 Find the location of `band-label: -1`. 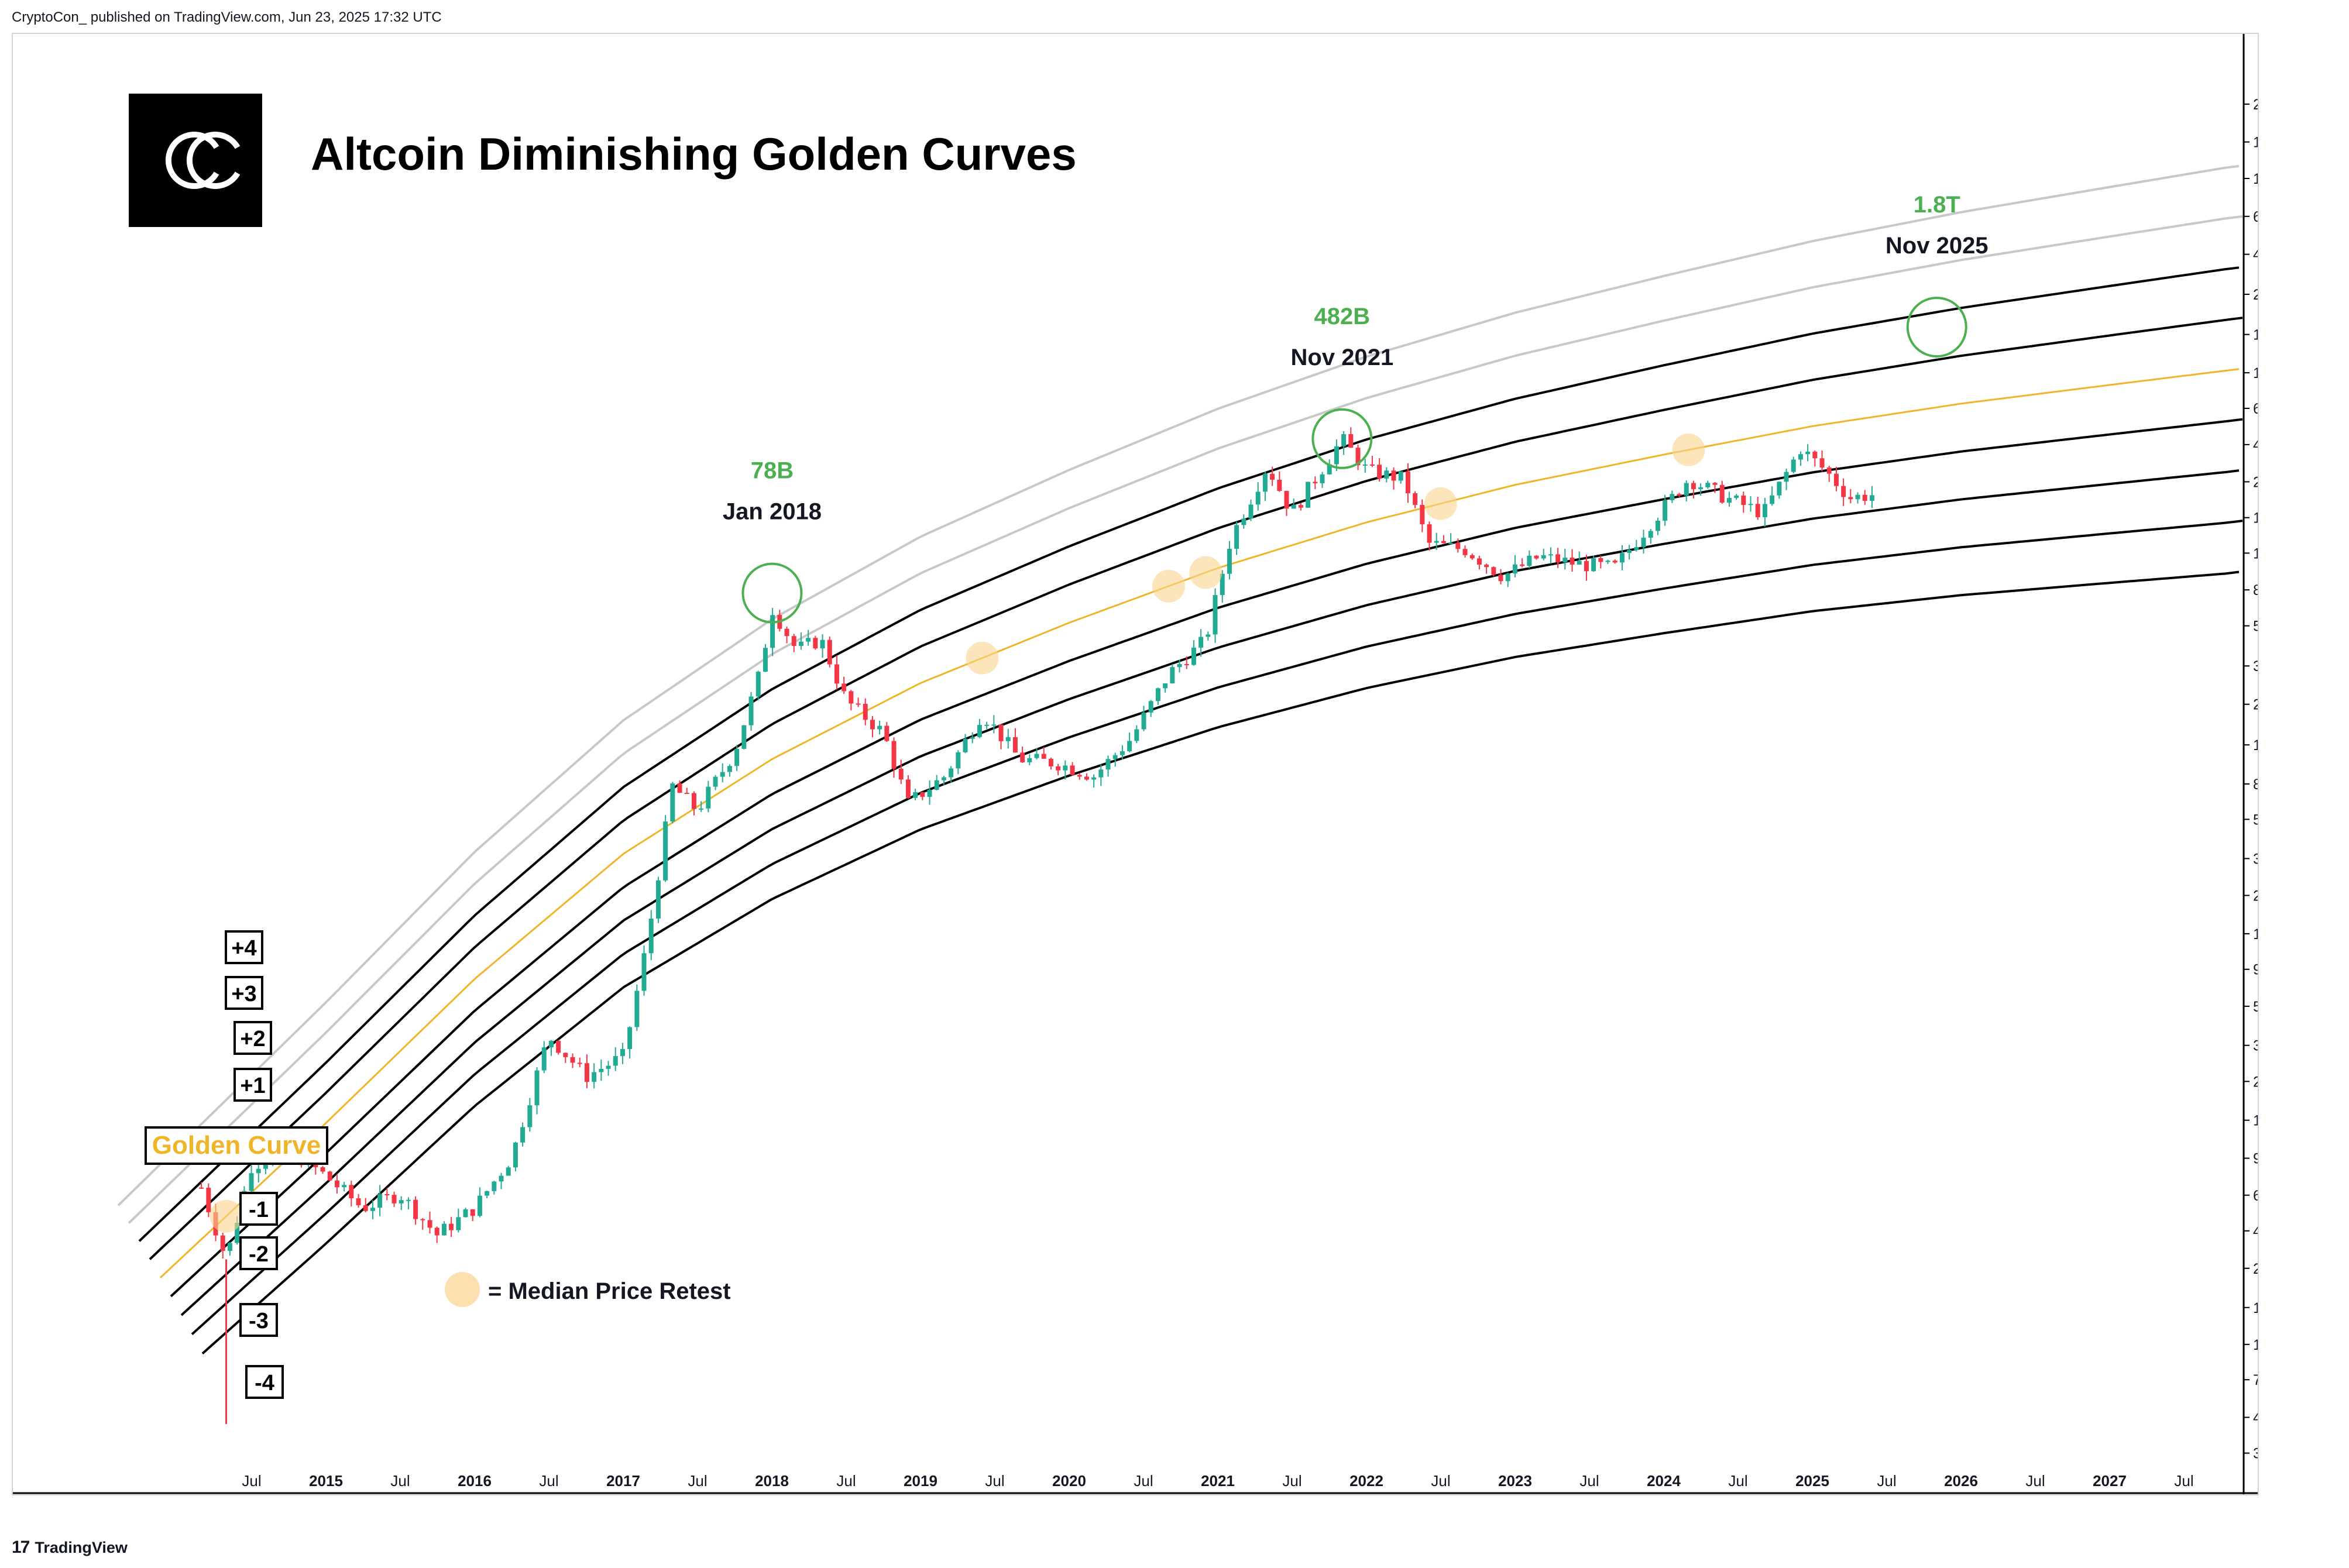

band-label: -1 is located at coordinates (259, 1210).